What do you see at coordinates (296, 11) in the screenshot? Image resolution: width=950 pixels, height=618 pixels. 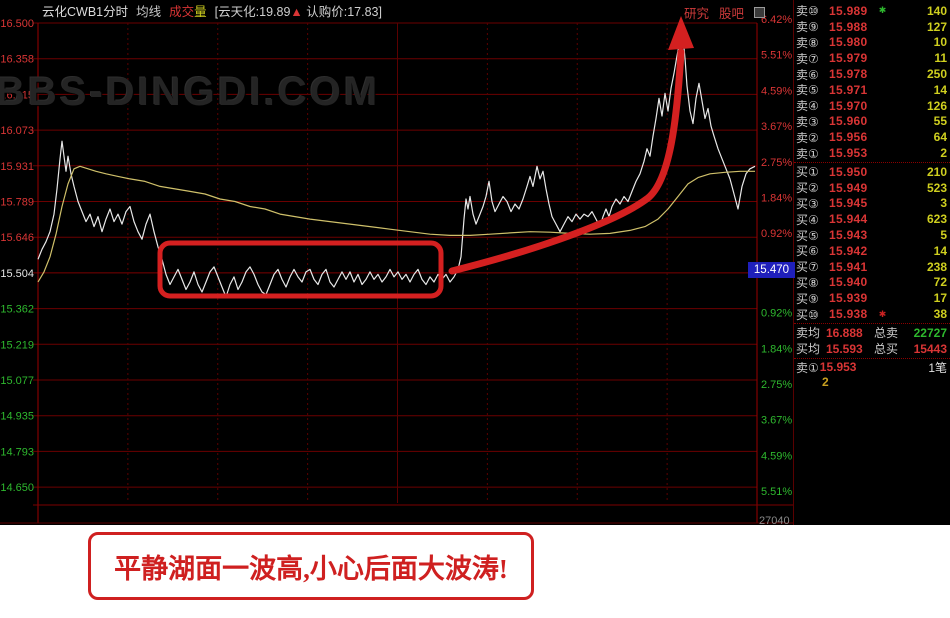 I see `up-triangle-icon: ▲` at bounding box center [296, 11].